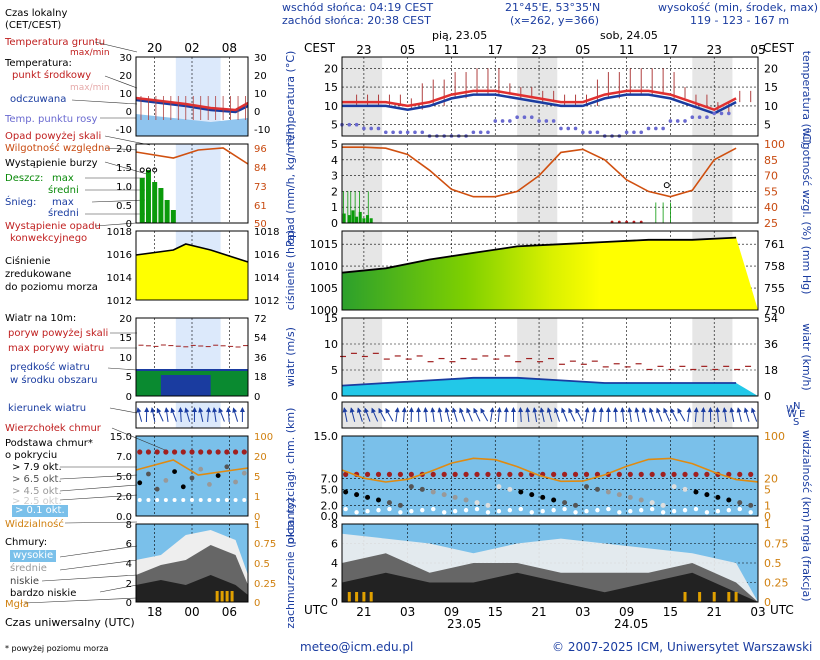  I want to click on cloud-tick: 5.0, so click(330, 489).